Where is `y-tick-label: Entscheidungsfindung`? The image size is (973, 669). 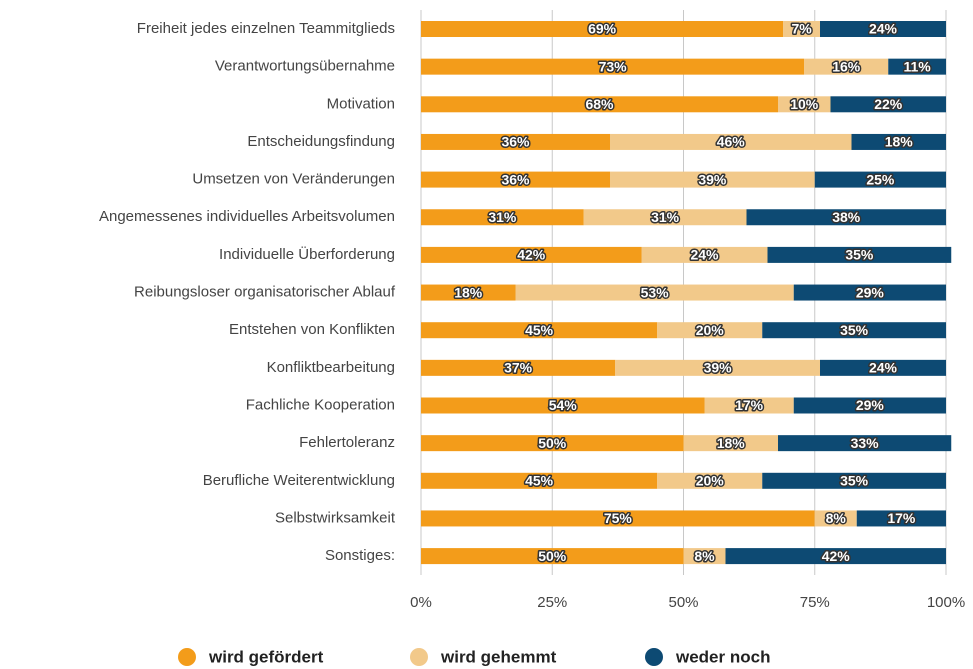 y-tick-label: Entscheidungsfindung is located at coordinates (321, 141).